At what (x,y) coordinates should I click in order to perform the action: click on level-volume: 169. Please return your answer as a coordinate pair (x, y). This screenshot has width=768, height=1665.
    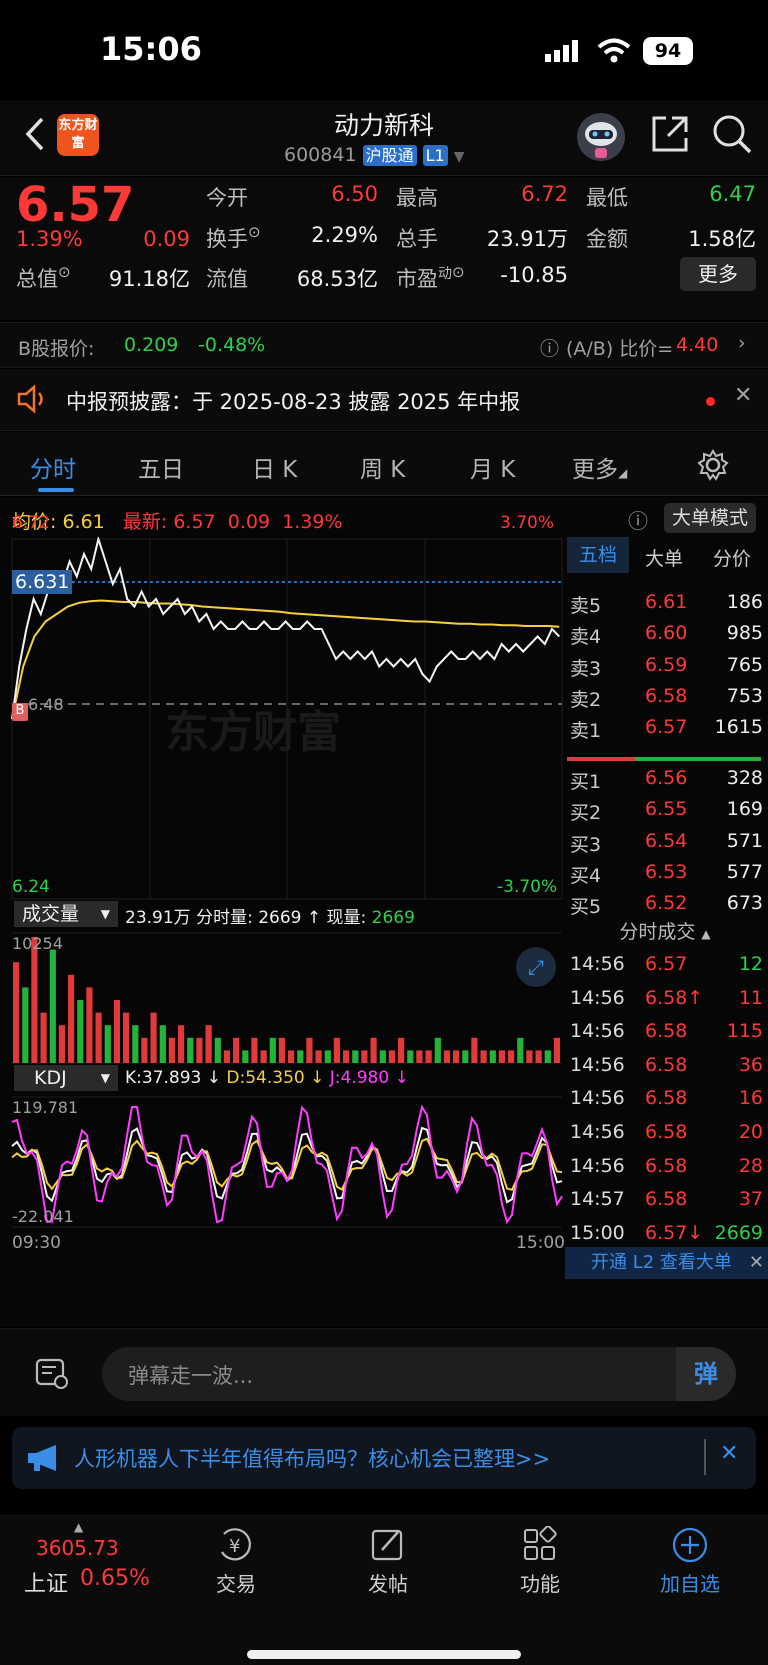
    Looking at the image, I should click on (744, 809).